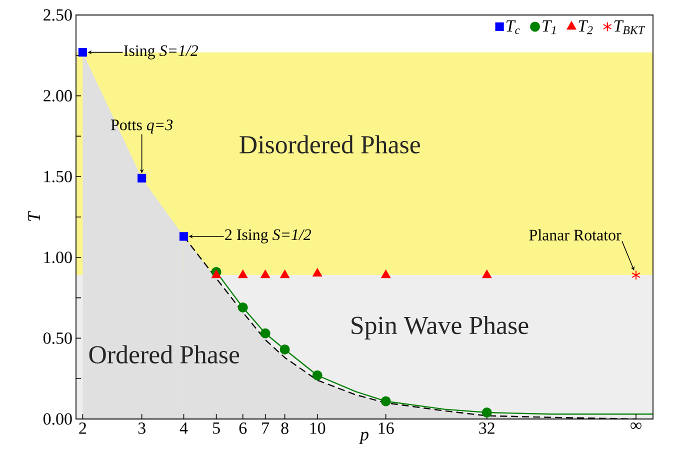 This screenshot has width=673, height=459. I want to click on y-tick-label: 2.00, so click(58, 96).